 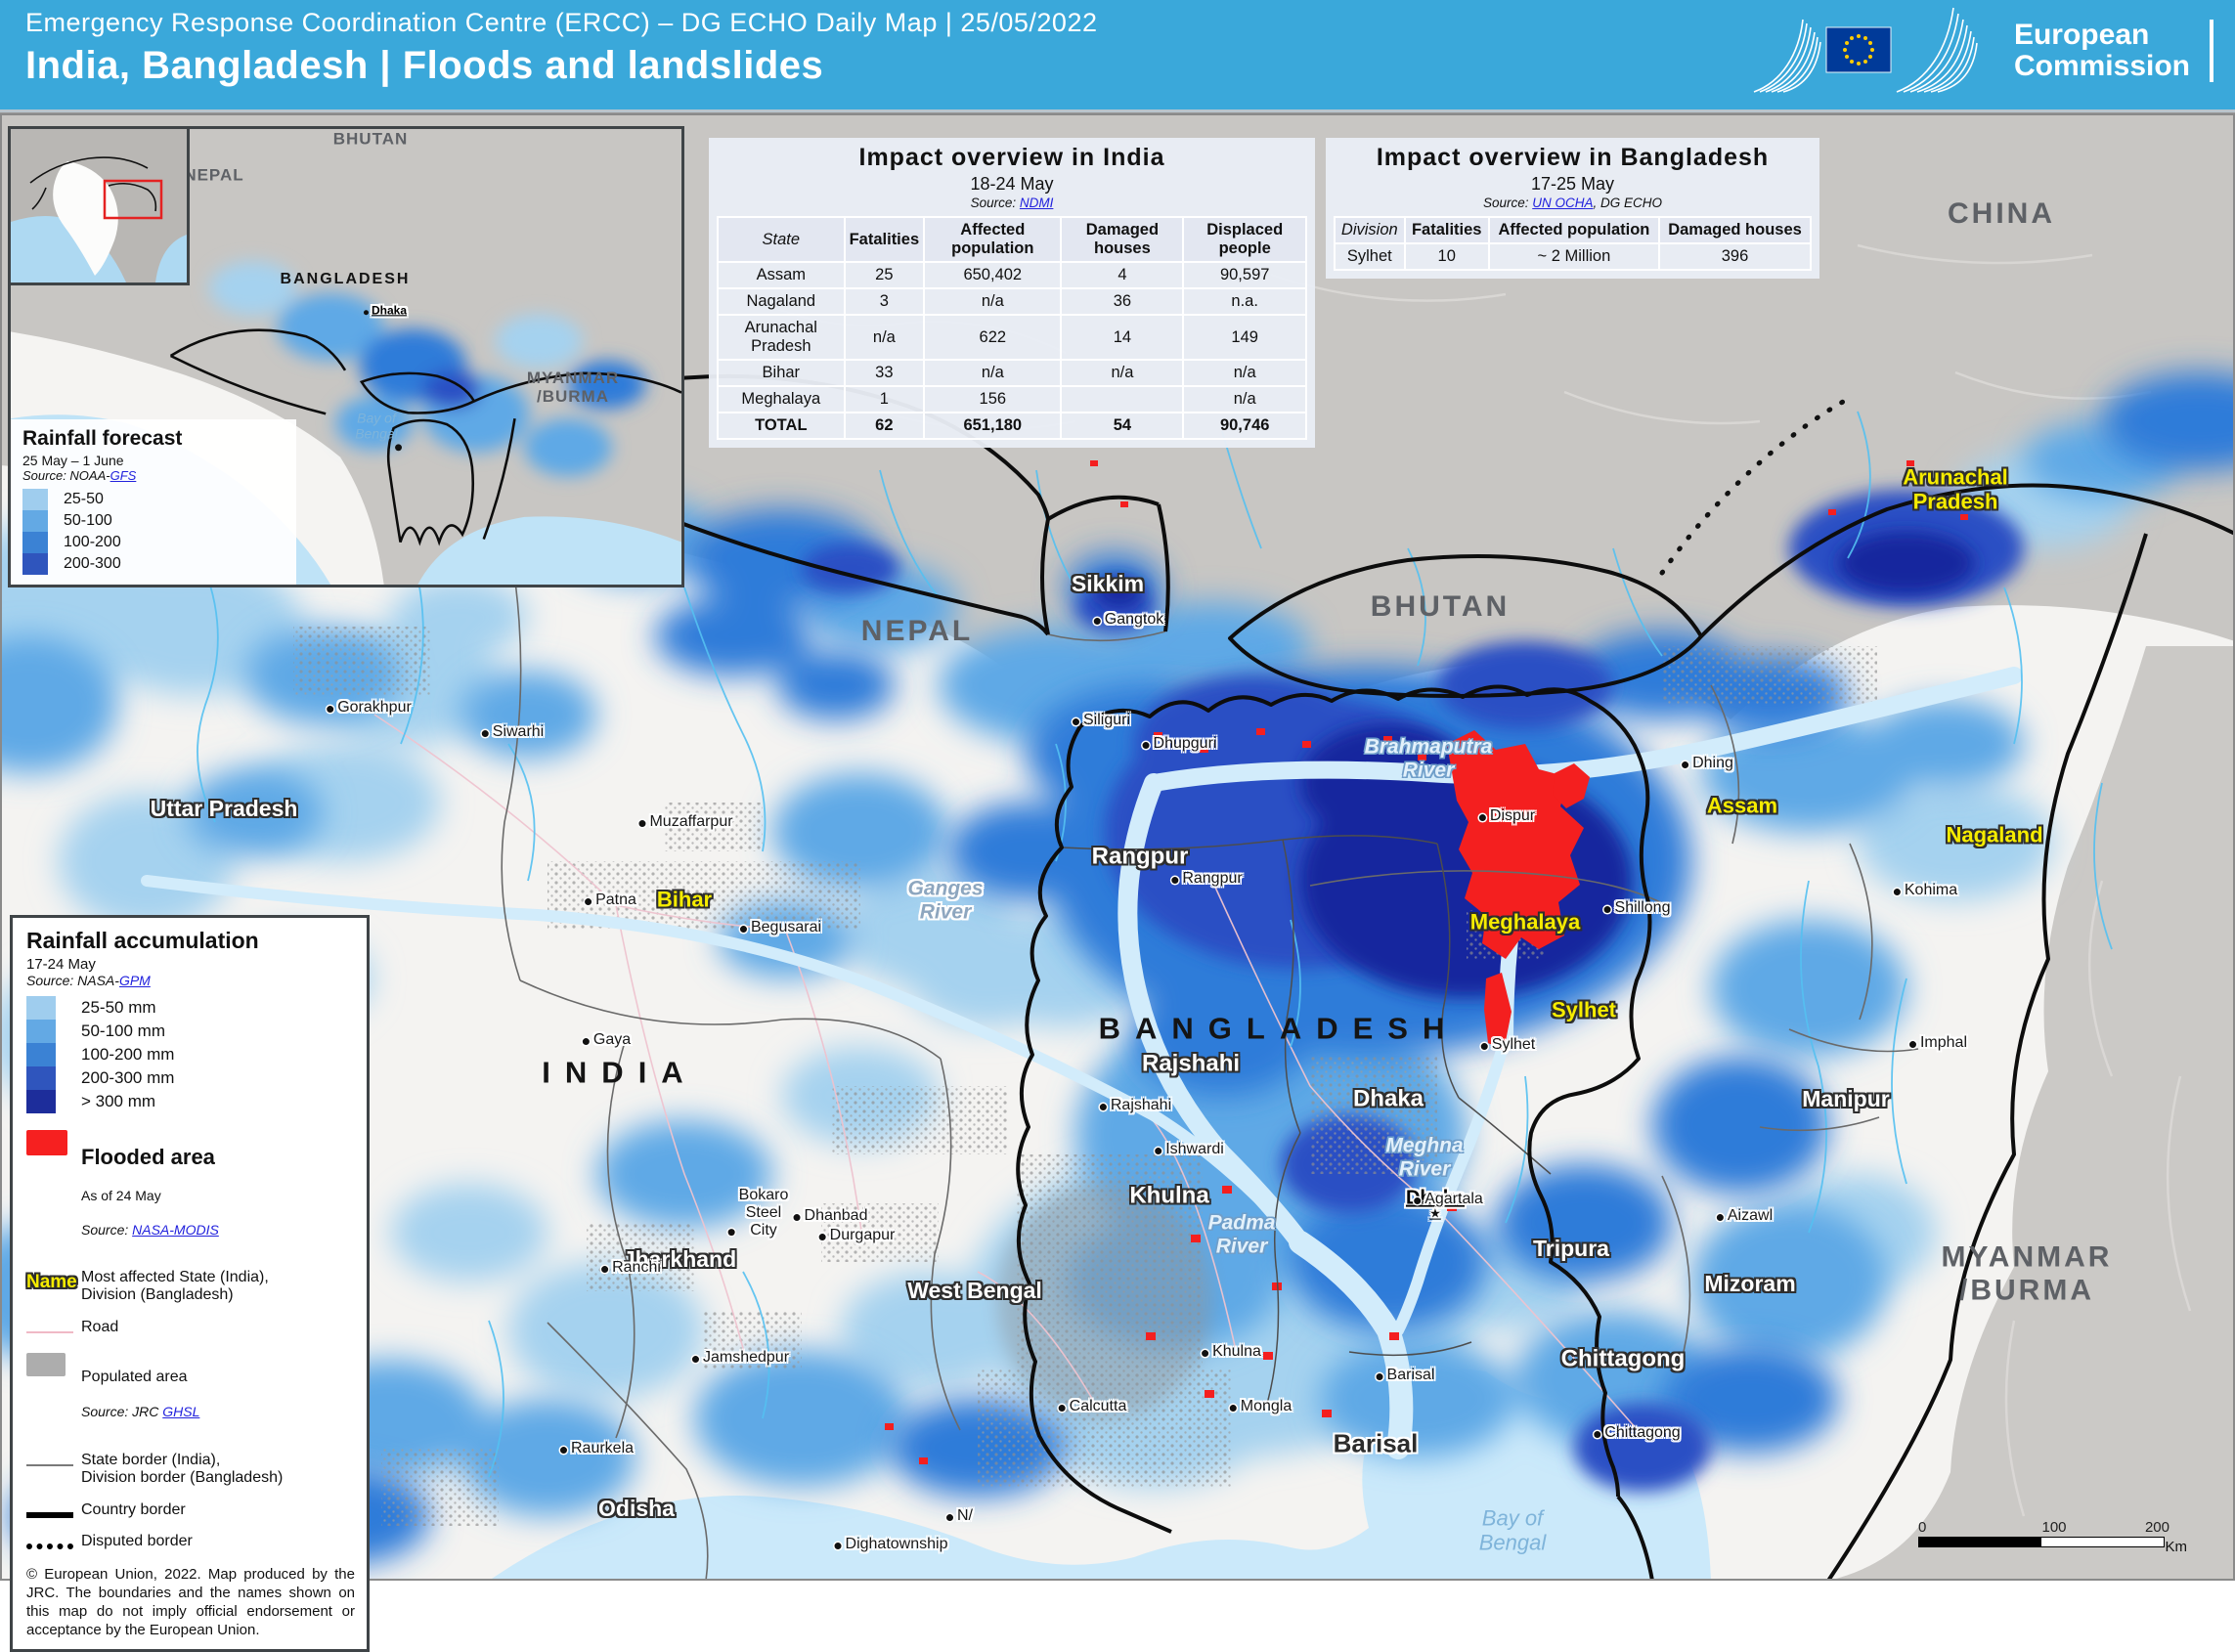 I want to click on legend-period: 17-24 May, so click(x=61, y=964).